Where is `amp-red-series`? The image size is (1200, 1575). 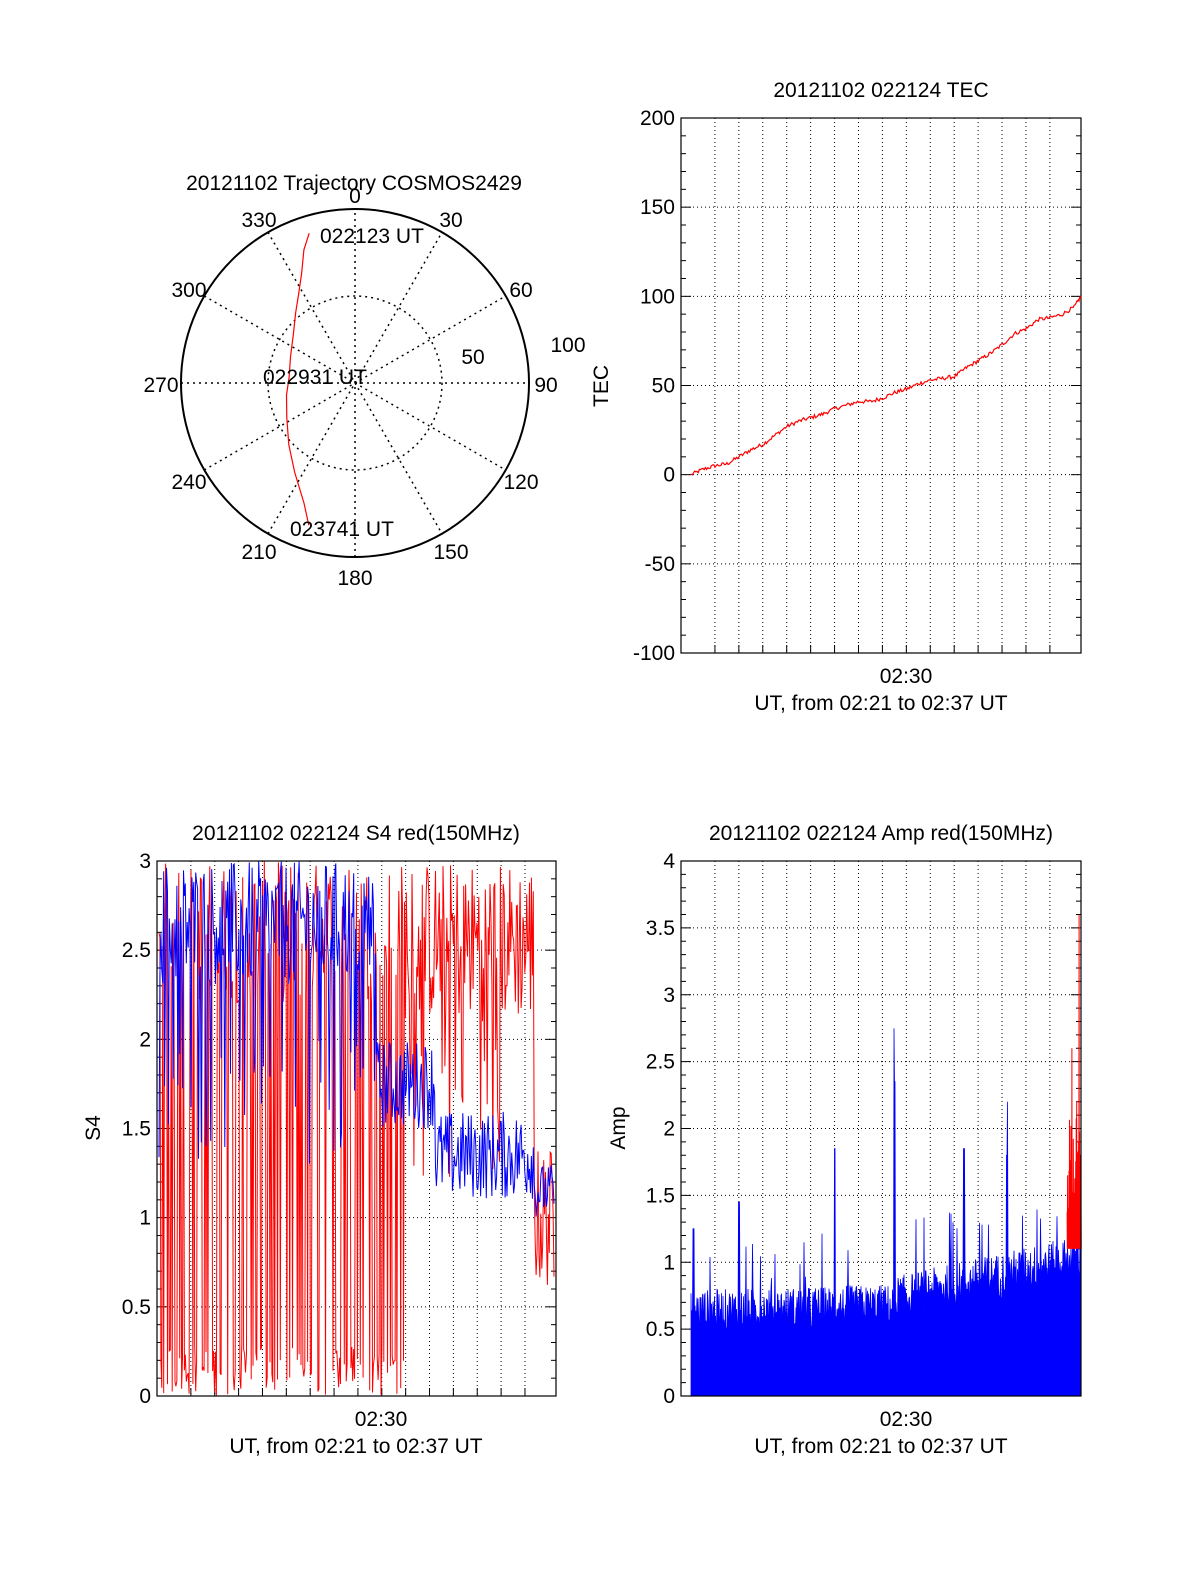
amp-red-series is located at coordinates (1074, 1081).